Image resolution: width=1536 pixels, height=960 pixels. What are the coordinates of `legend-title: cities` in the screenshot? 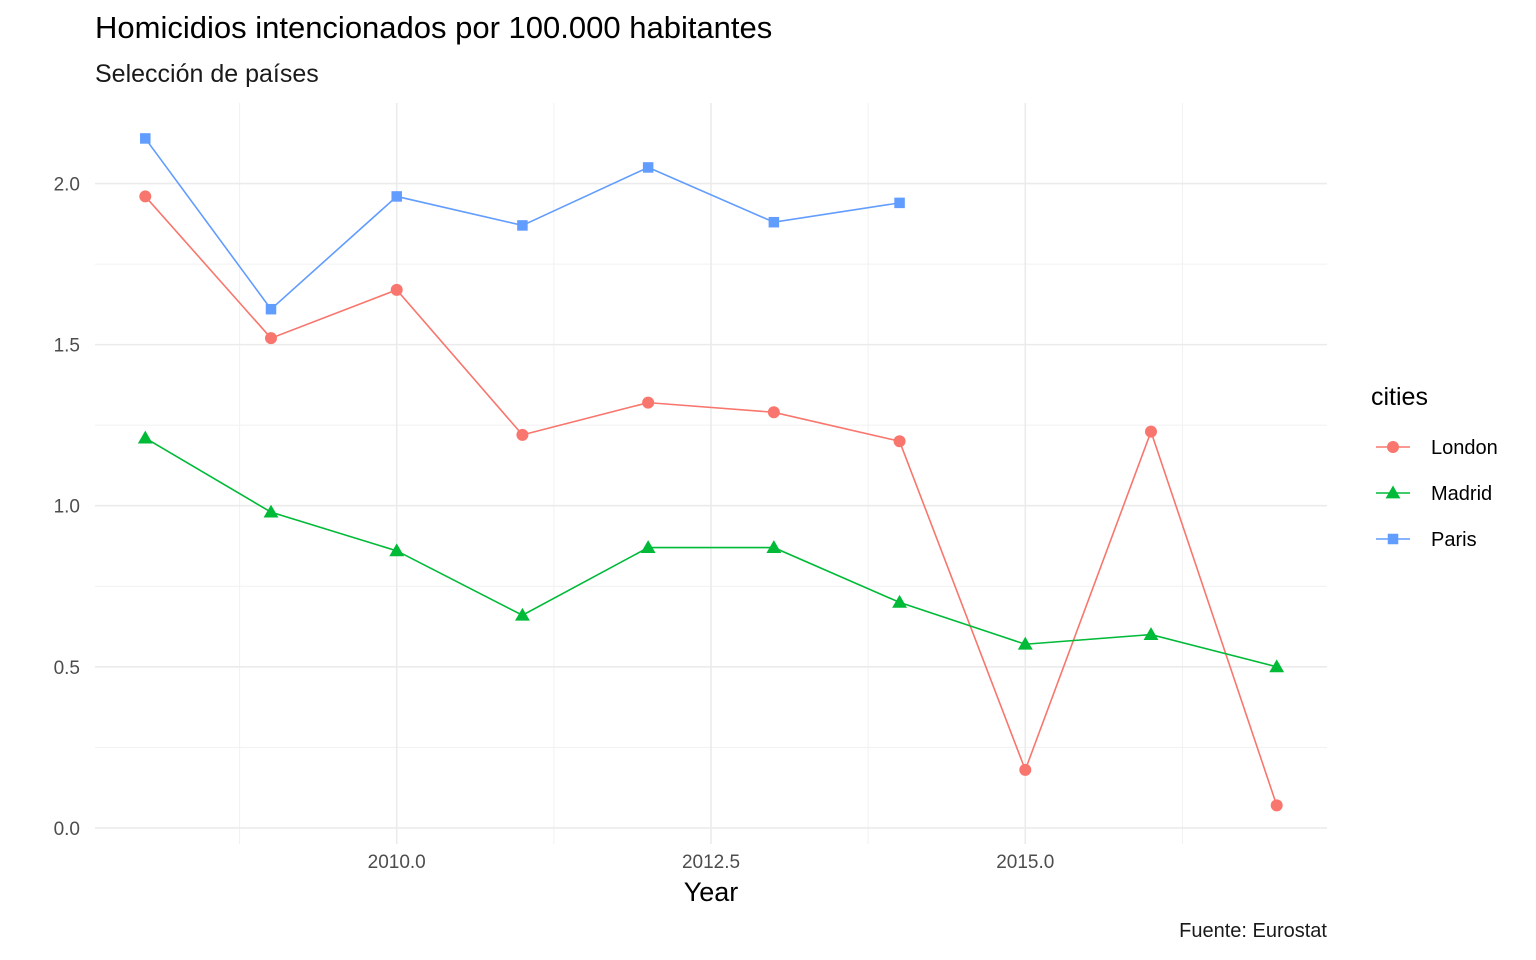 It's located at (1399, 397).